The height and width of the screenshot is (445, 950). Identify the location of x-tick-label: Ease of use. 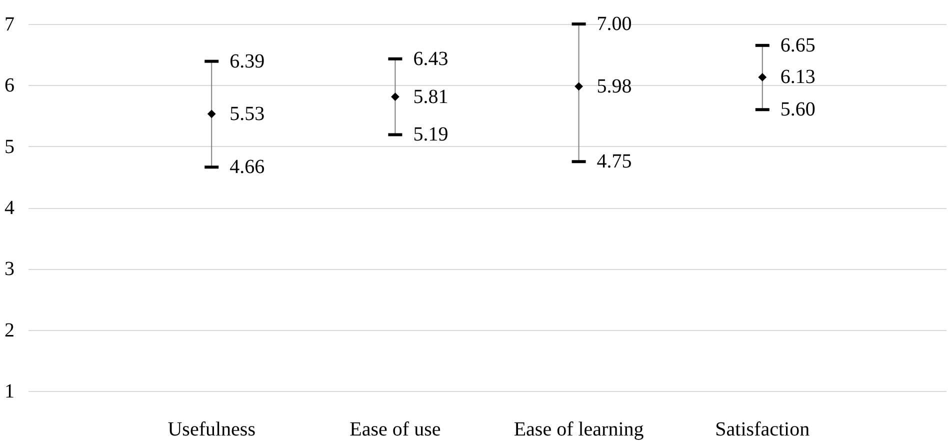
(395, 429).